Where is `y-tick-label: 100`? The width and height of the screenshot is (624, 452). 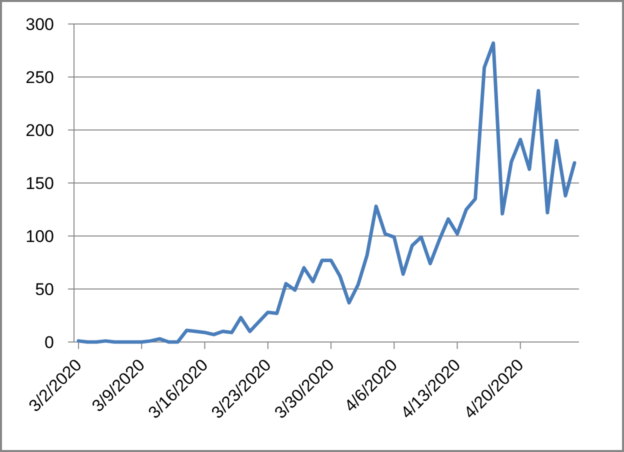
y-tick-label: 100 is located at coordinates (40, 236).